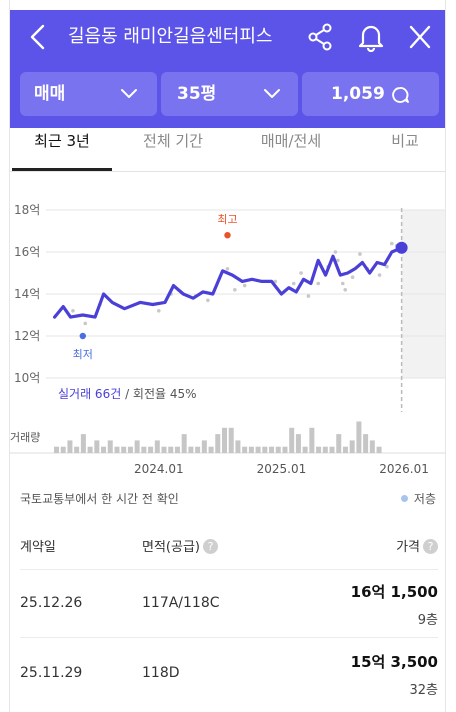 The image size is (456, 712). What do you see at coordinates (62, 141) in the screenshot?
I see `tab-recent-3y: 최근 3년` at bounding box center [62, 141].